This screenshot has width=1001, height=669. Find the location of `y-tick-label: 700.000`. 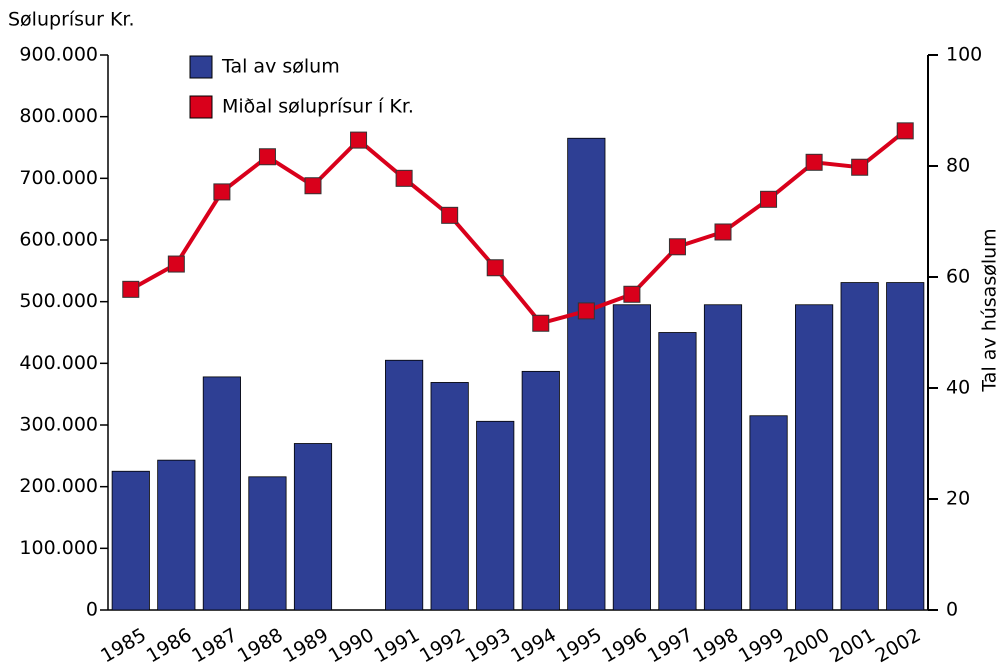

y-tick-label: 700.000 is located at coordinates (58, 178).